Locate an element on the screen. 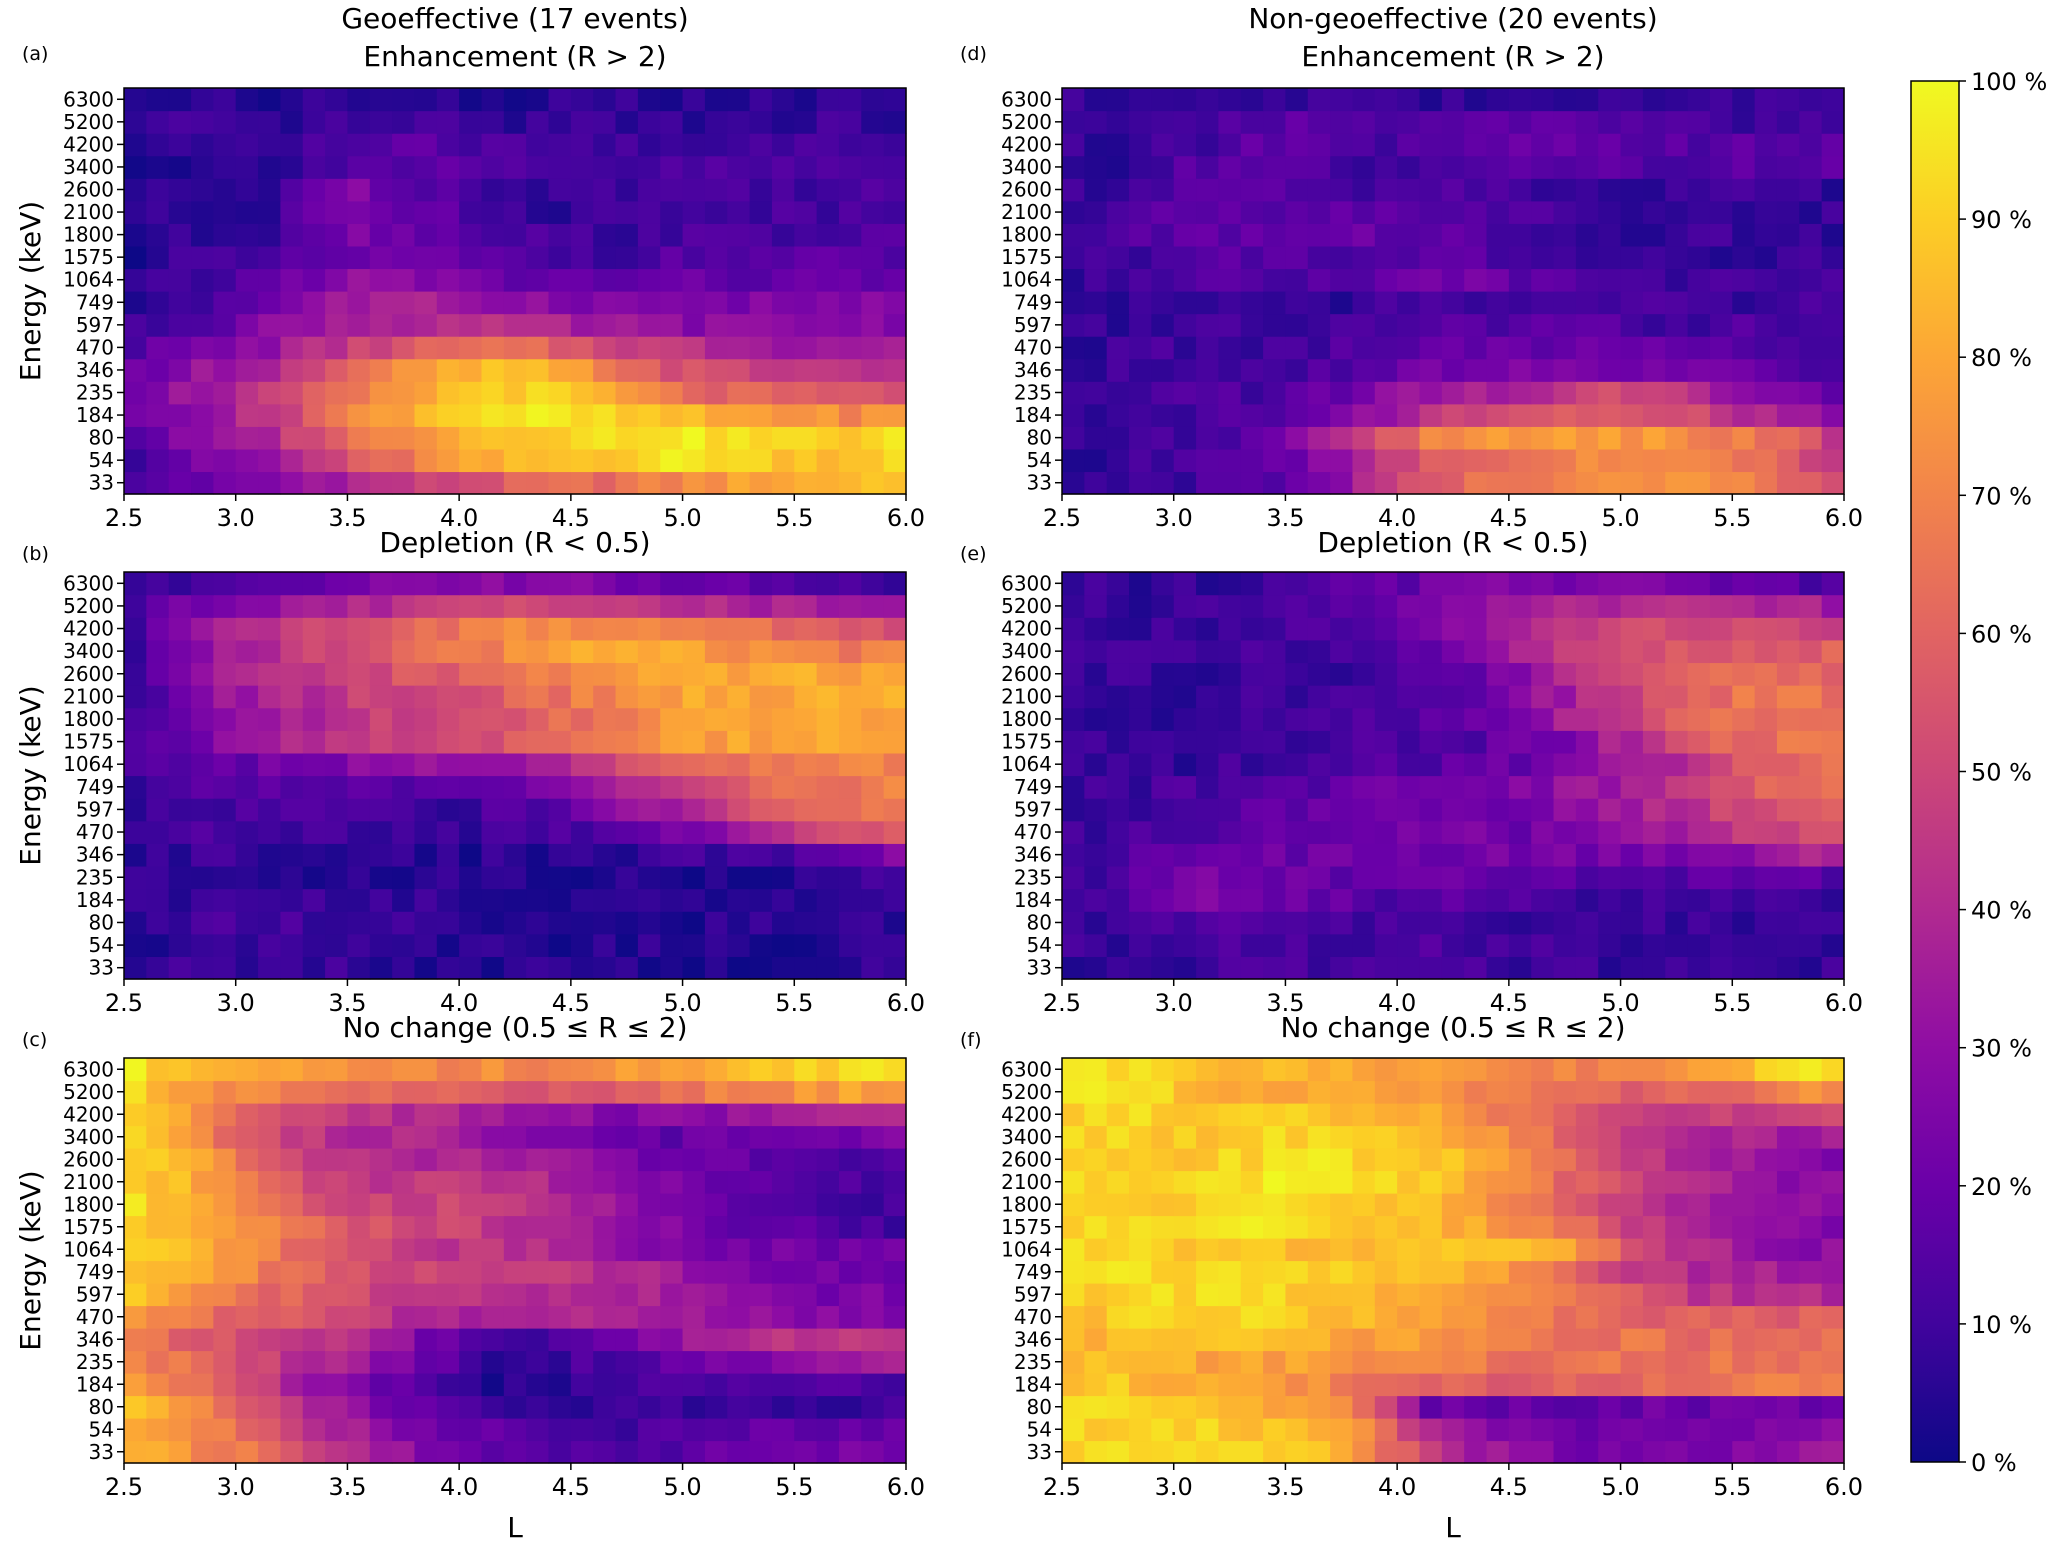 This screenshot has width=2067, height=1551. y-tick-label: 2600 is located at coordinates (1026, 1159).